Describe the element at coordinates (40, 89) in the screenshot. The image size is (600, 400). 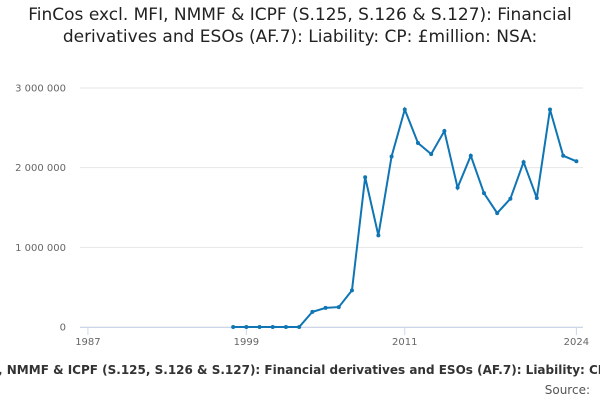
I see `y-tick-label: 3 000 000` at that location.